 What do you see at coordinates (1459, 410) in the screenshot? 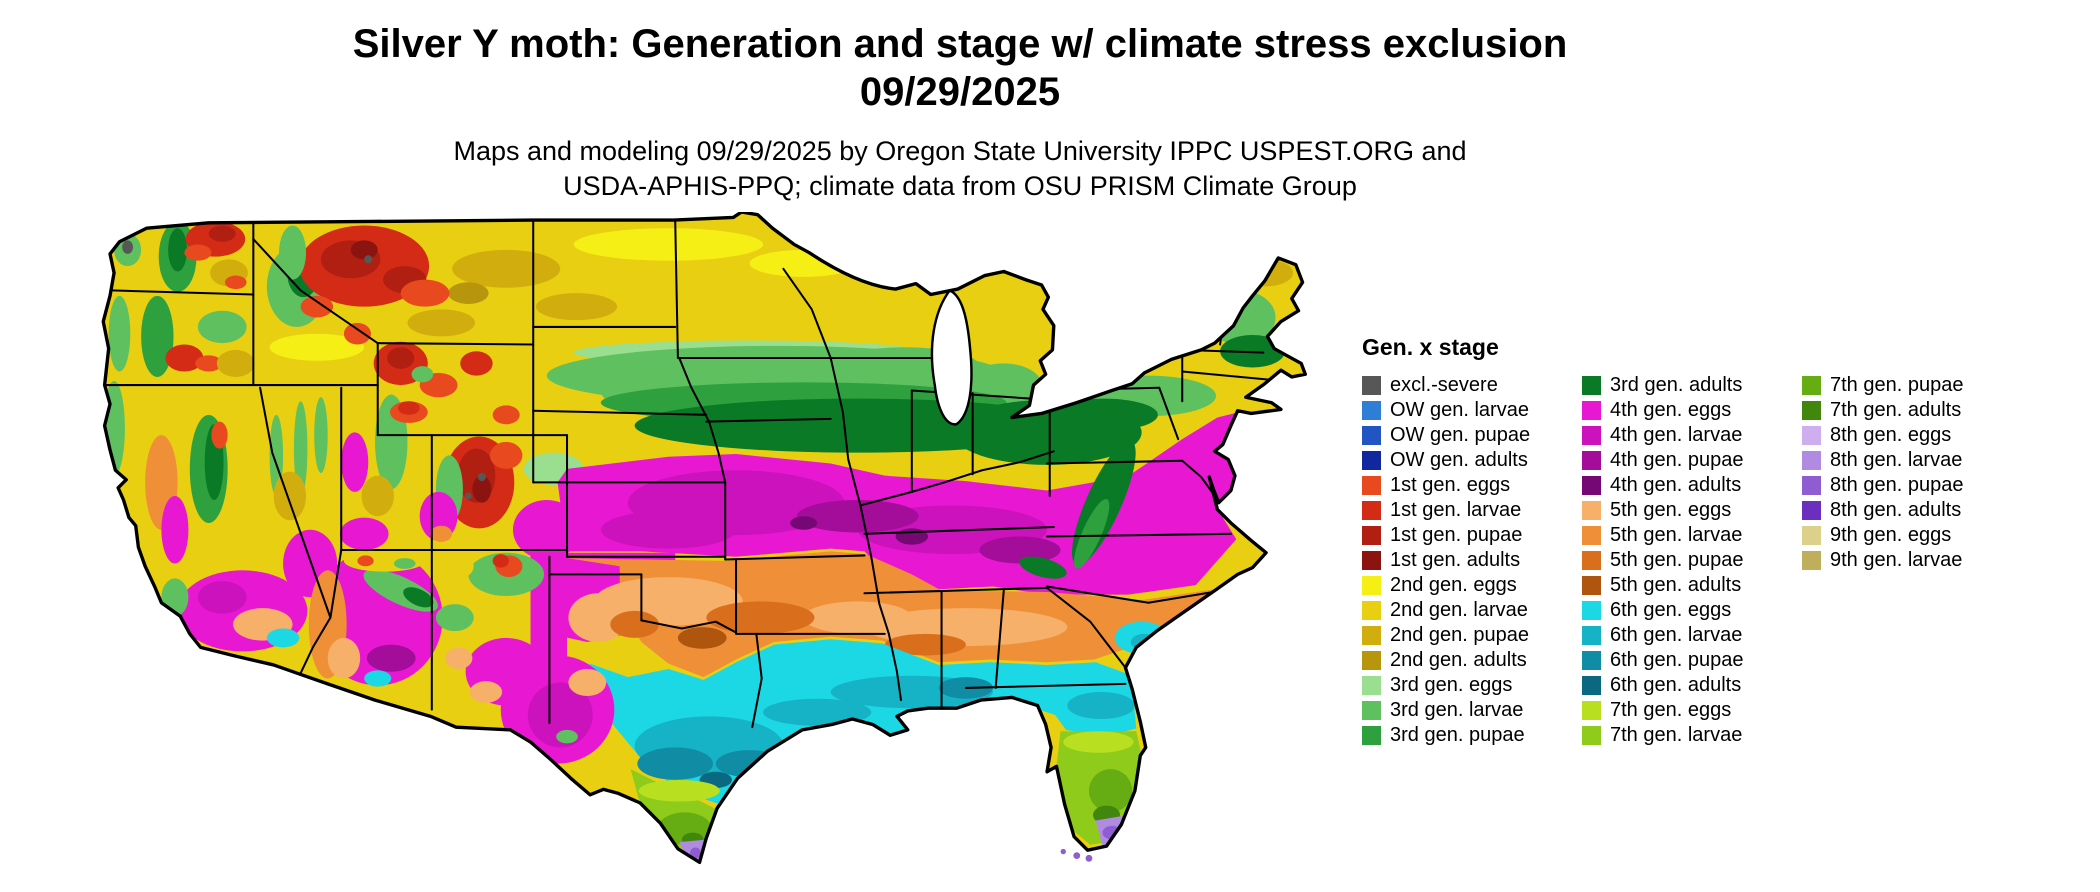
I see `legend-label: OW gen. larvae` at bounding box center [1459, 410].